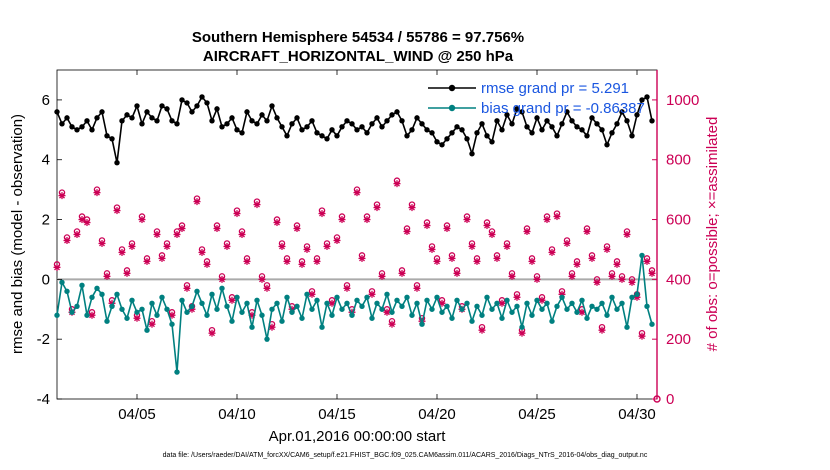 This screenshot has width=830, height=470. I want to click on y2-axis-label: # of obs: o=possible; ×=assimilated, so click(712, 234).